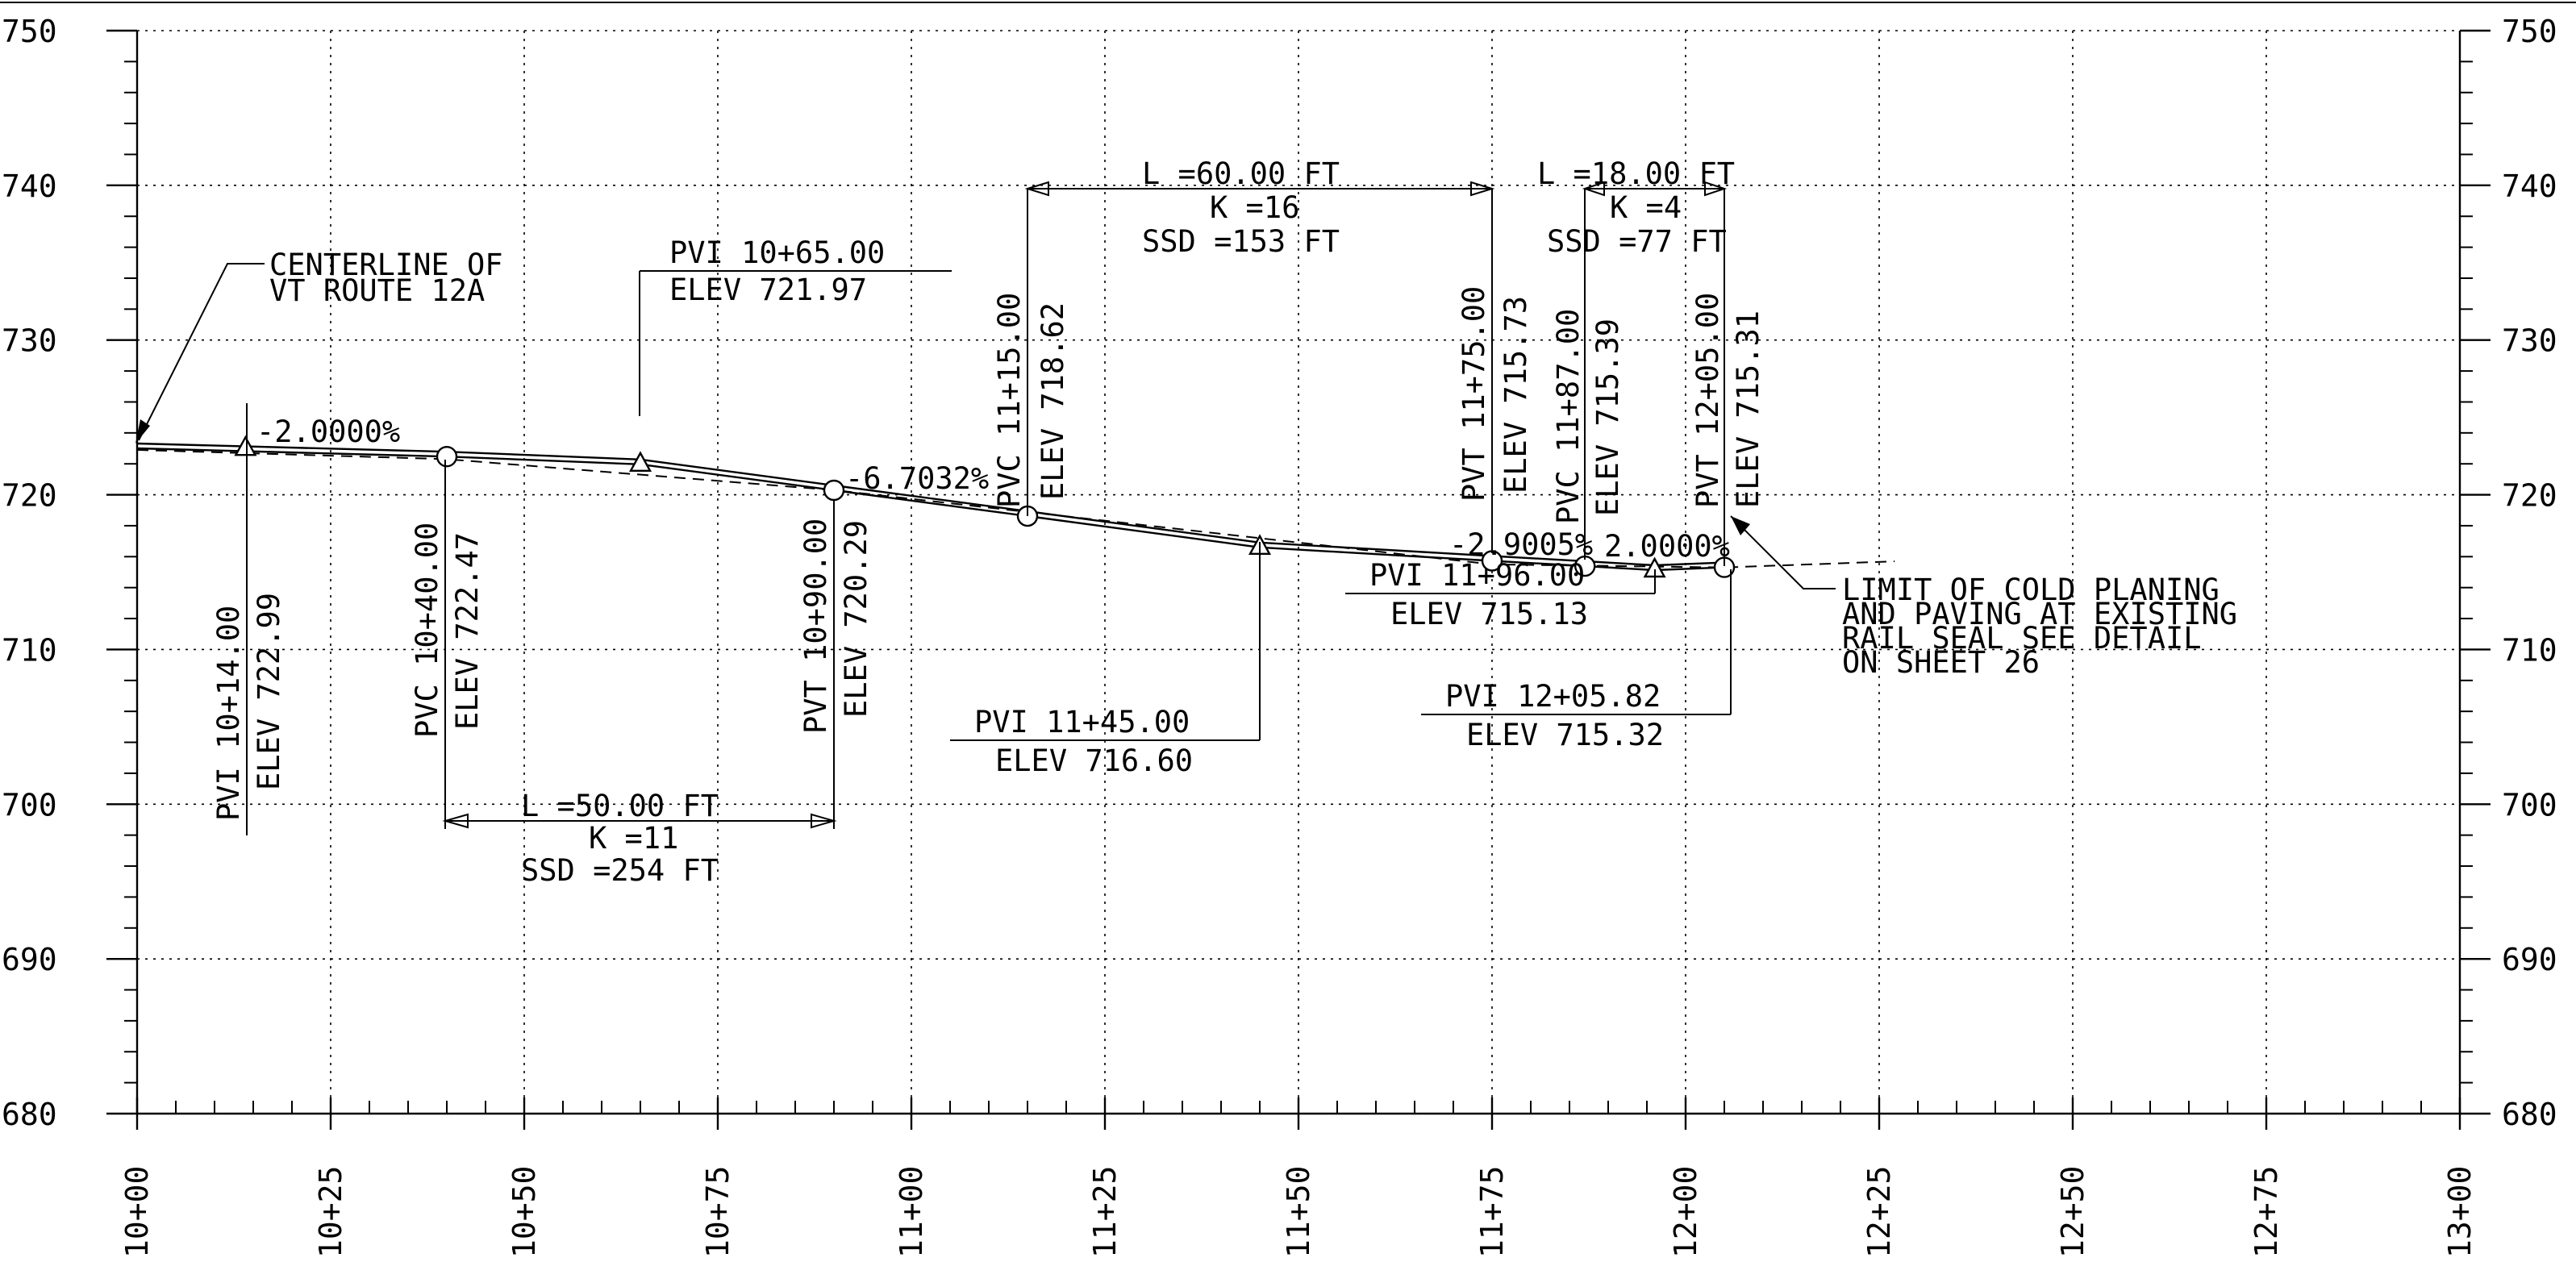 This screenshot has width=2576, height=1262. Describe the element at coordinates (1646, 207) in the screenshot. I see `curve-3-k: K =4` at that location.